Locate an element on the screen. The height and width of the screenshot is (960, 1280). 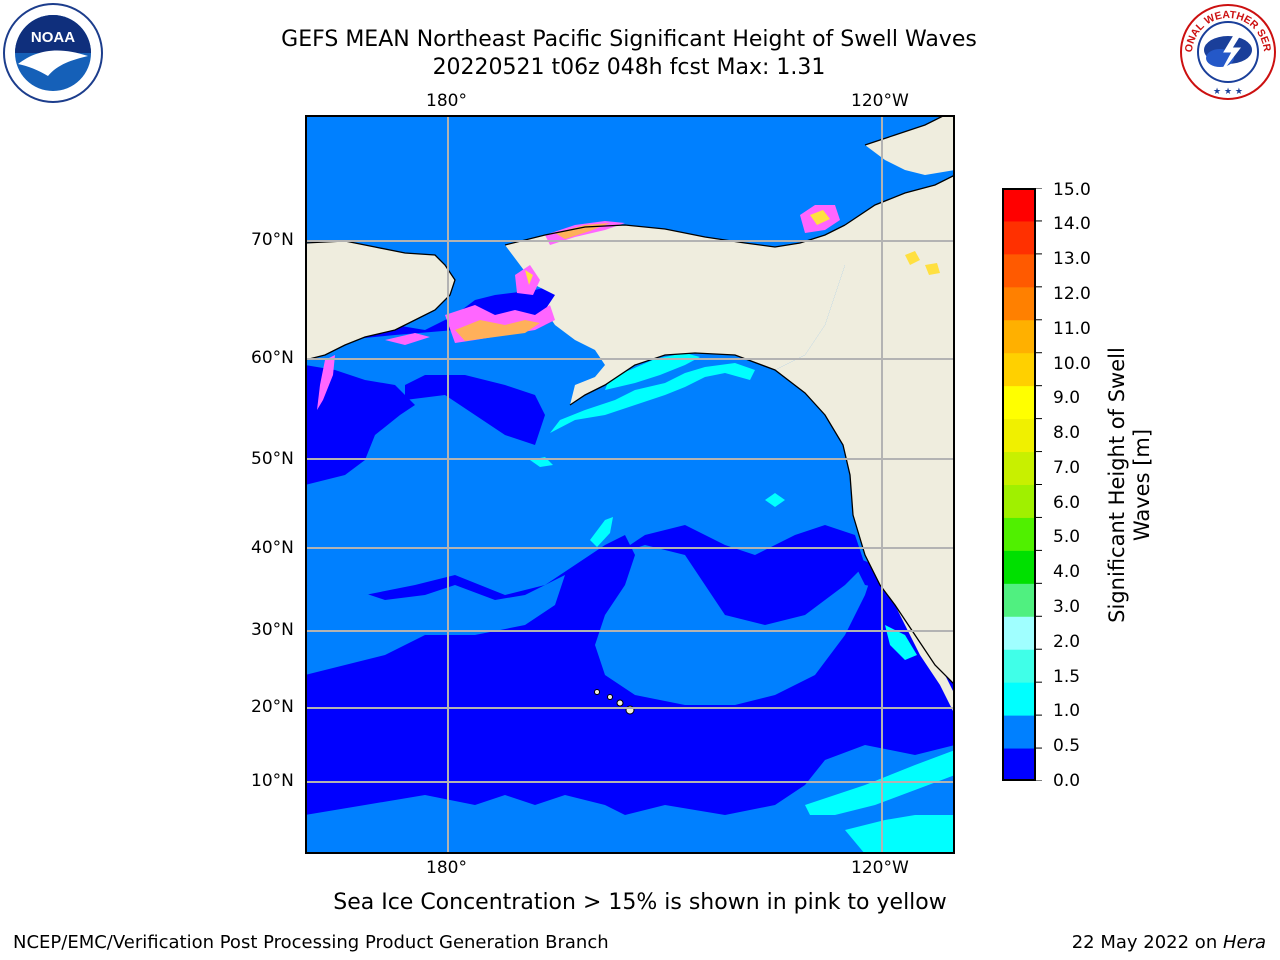
svg-text: NOAA is located at coordinates (53, 37).